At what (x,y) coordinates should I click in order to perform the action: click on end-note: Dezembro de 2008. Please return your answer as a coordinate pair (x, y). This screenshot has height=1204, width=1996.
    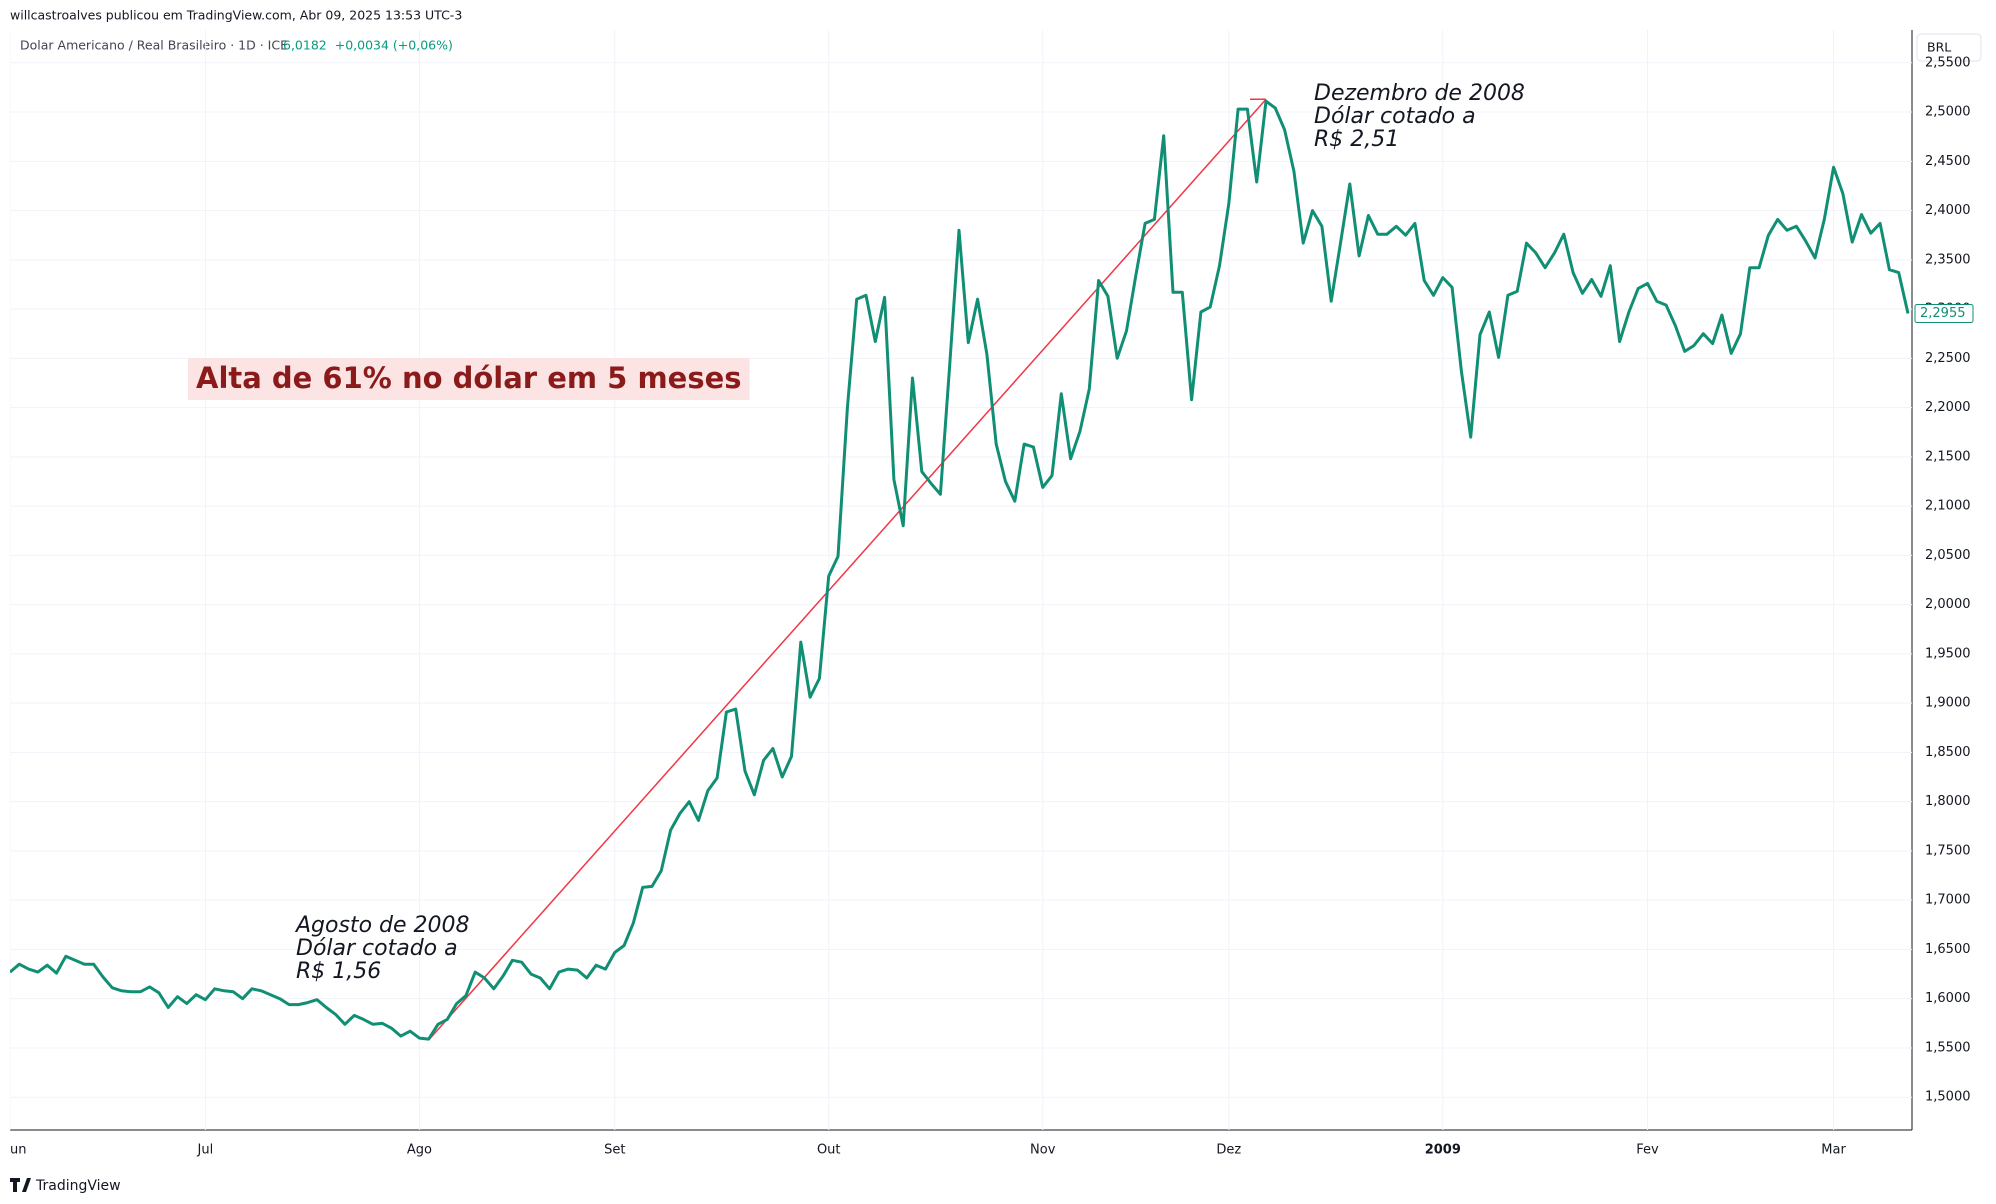
    Looking at the image, I should click on (1419, 93).